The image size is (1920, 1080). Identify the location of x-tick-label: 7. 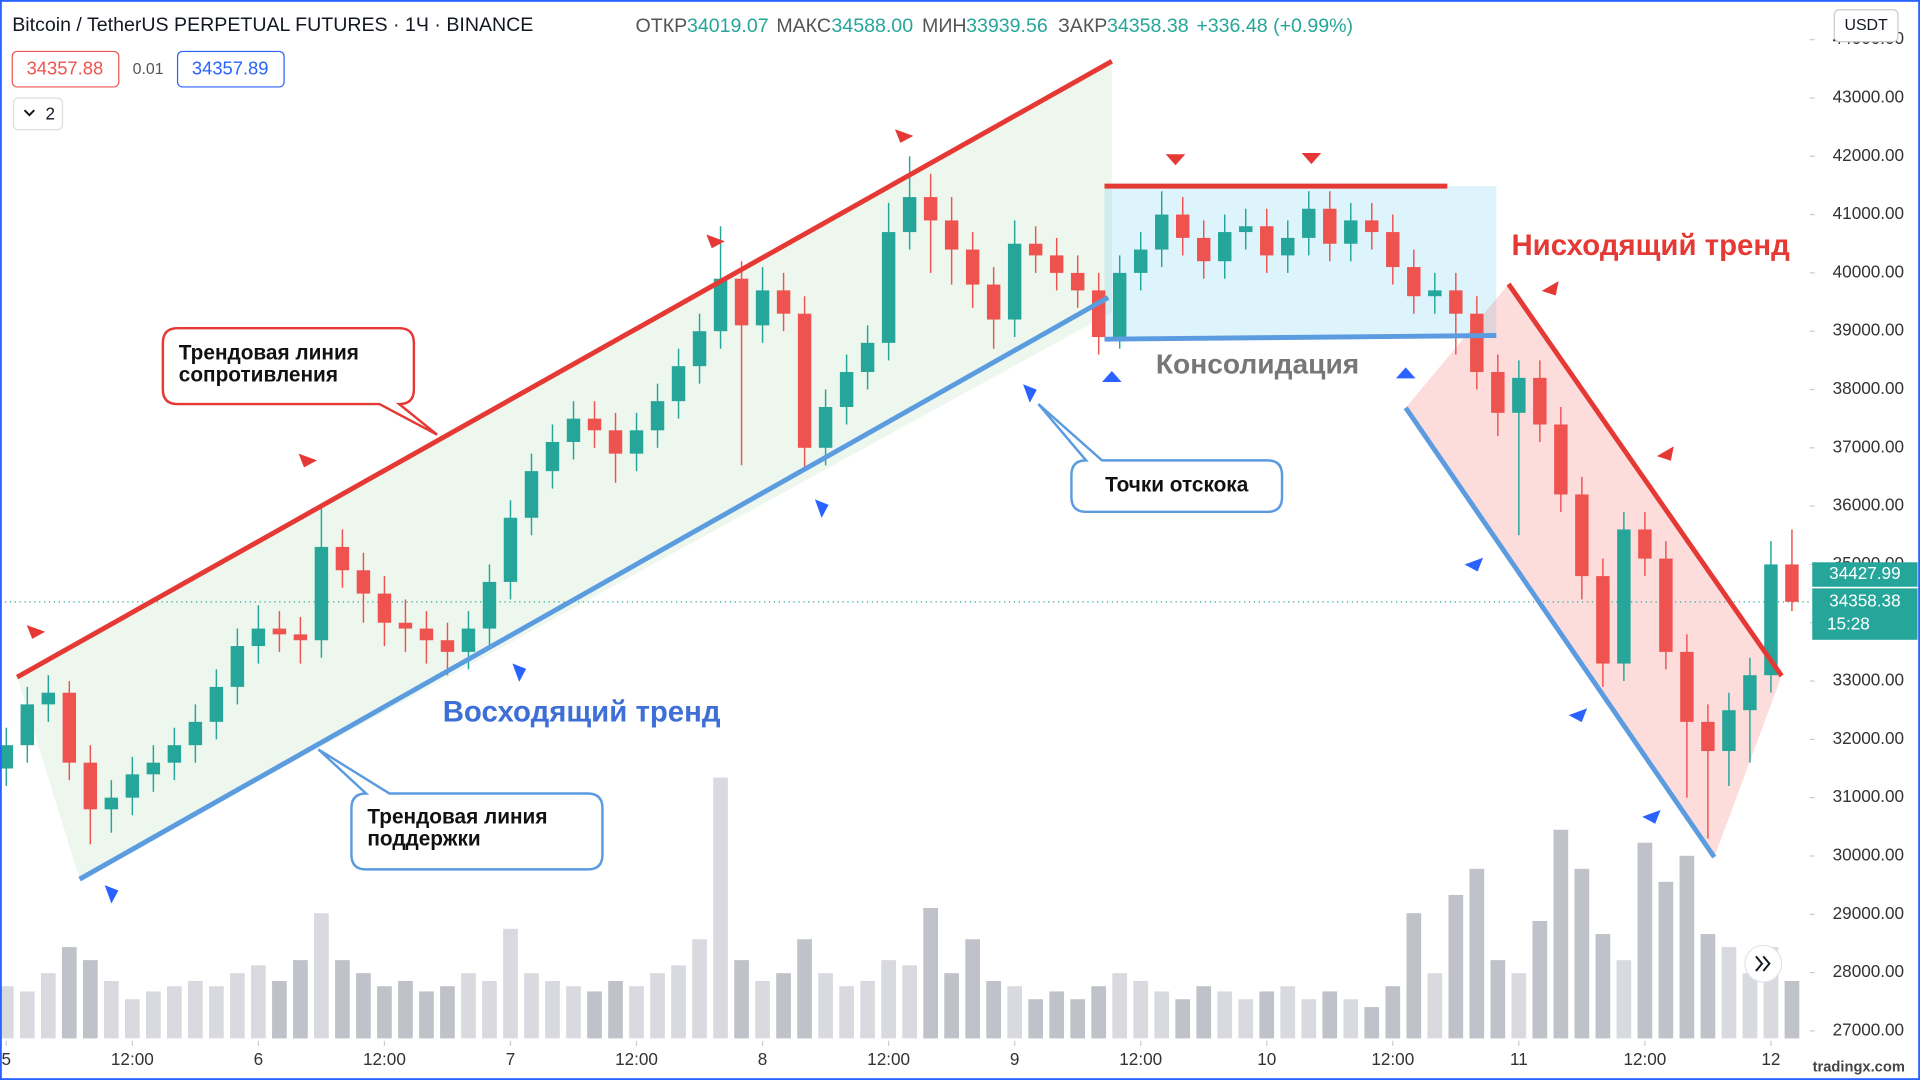
(511, 1059).